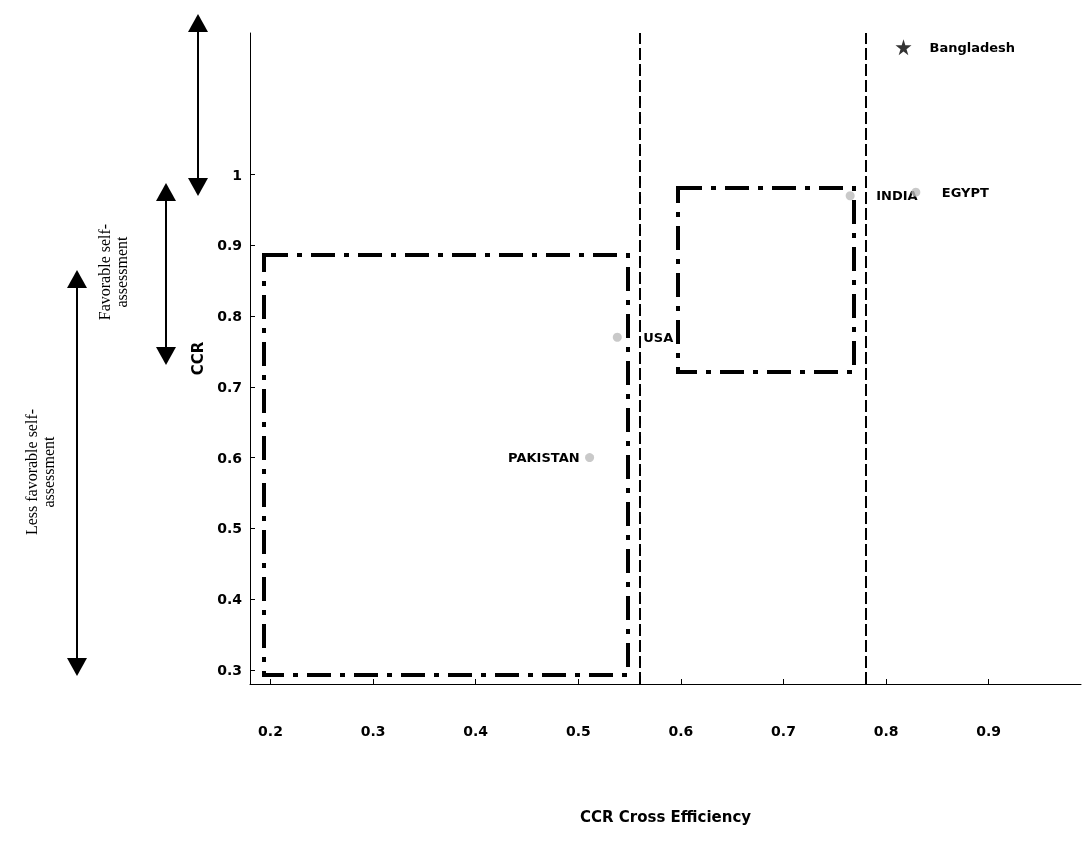 This screenshot has height=852, width=1087. Describe the element at coordinates (658, 337) in the screenshot. I see `annotation: USA` at that location.